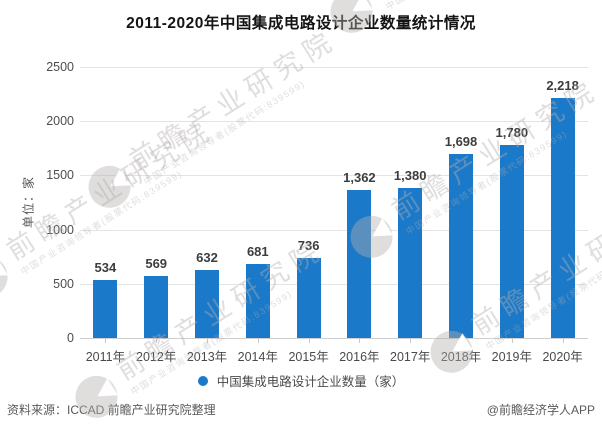 The width and height of the screenshot is (602, 439). I want to click on y-axis-tick-label: 1000, so click(60, 229).